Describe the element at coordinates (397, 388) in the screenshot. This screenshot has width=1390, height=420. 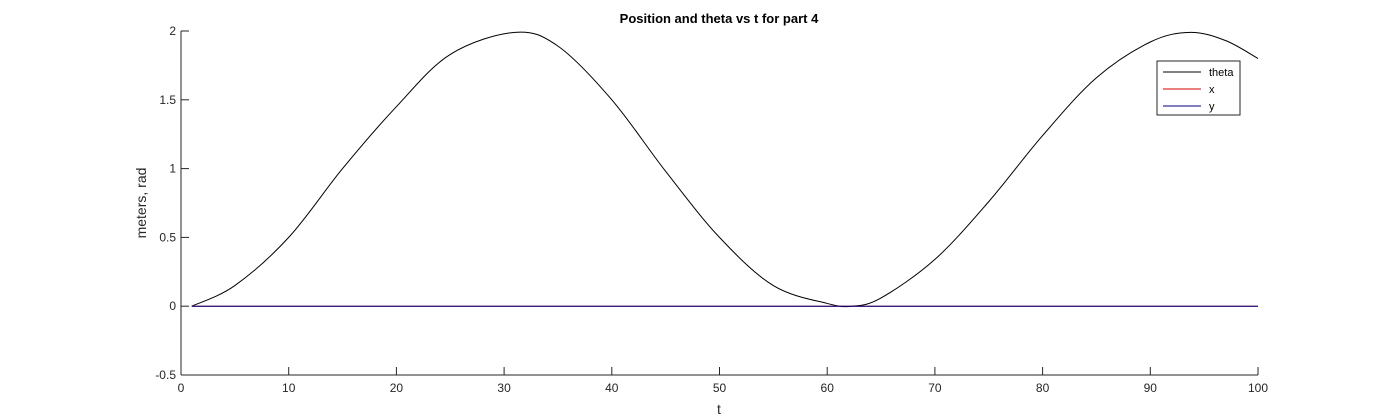
I see `x-tick-label: 20` at that location.